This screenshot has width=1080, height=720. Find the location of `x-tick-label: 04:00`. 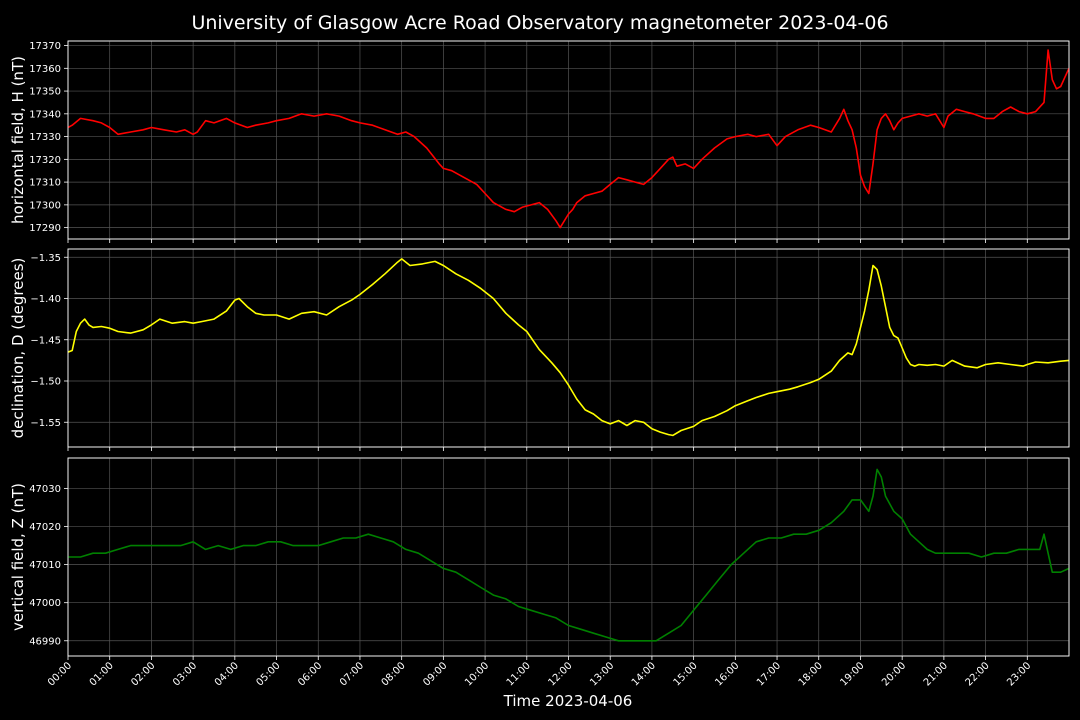

x-tick-label: 04:00 is located at coordinates (227, 674).